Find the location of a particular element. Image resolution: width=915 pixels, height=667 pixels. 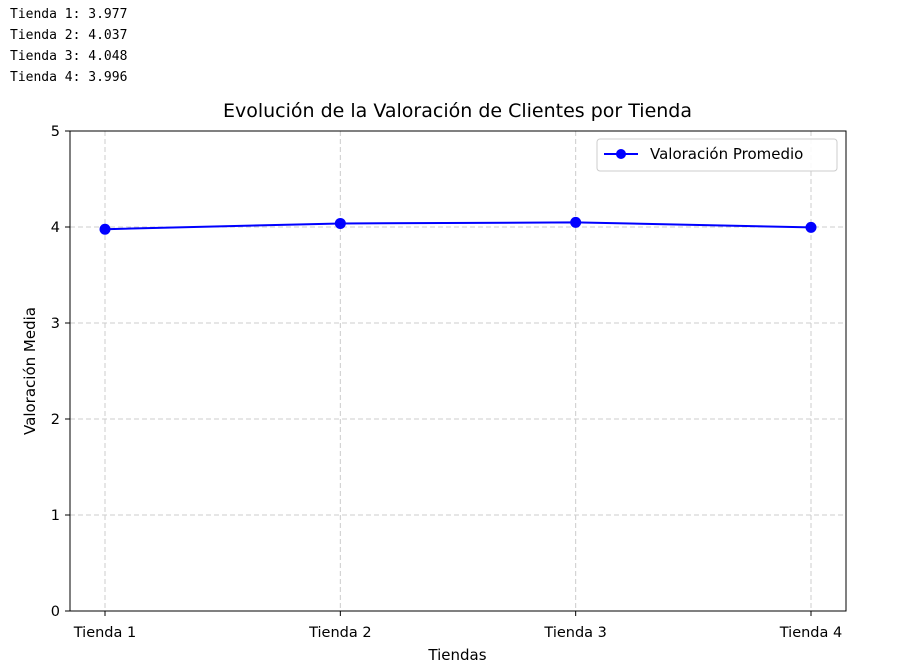

y-tick-label: 5 is located at coordinates (55, 132).